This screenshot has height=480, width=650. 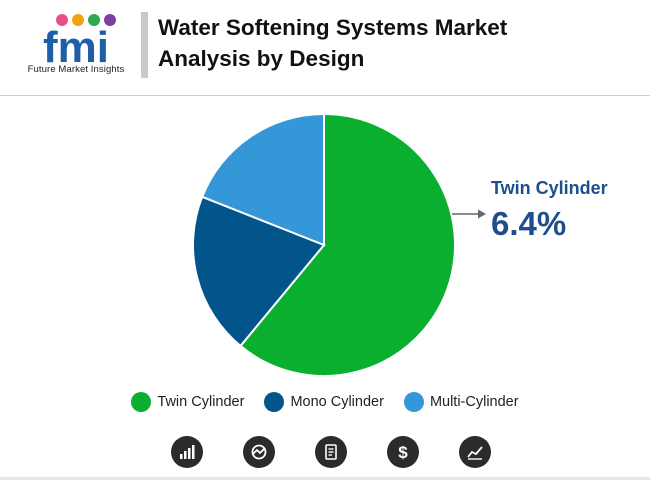 What do you see at coordinates (333, 27) in the screenshot?
I see `page-title-line1: Water Softening Systems Market` at bounding box center [333, 27].